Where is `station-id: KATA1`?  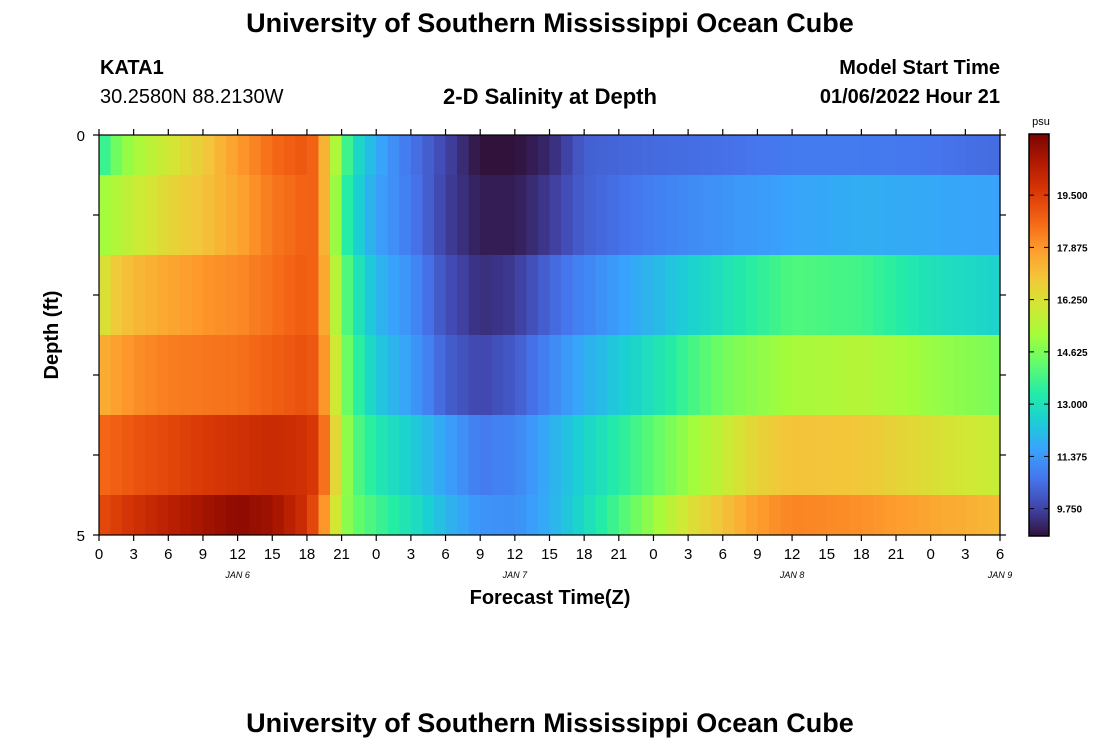
station-id: KATA1 is located at coordinates (132, 68).